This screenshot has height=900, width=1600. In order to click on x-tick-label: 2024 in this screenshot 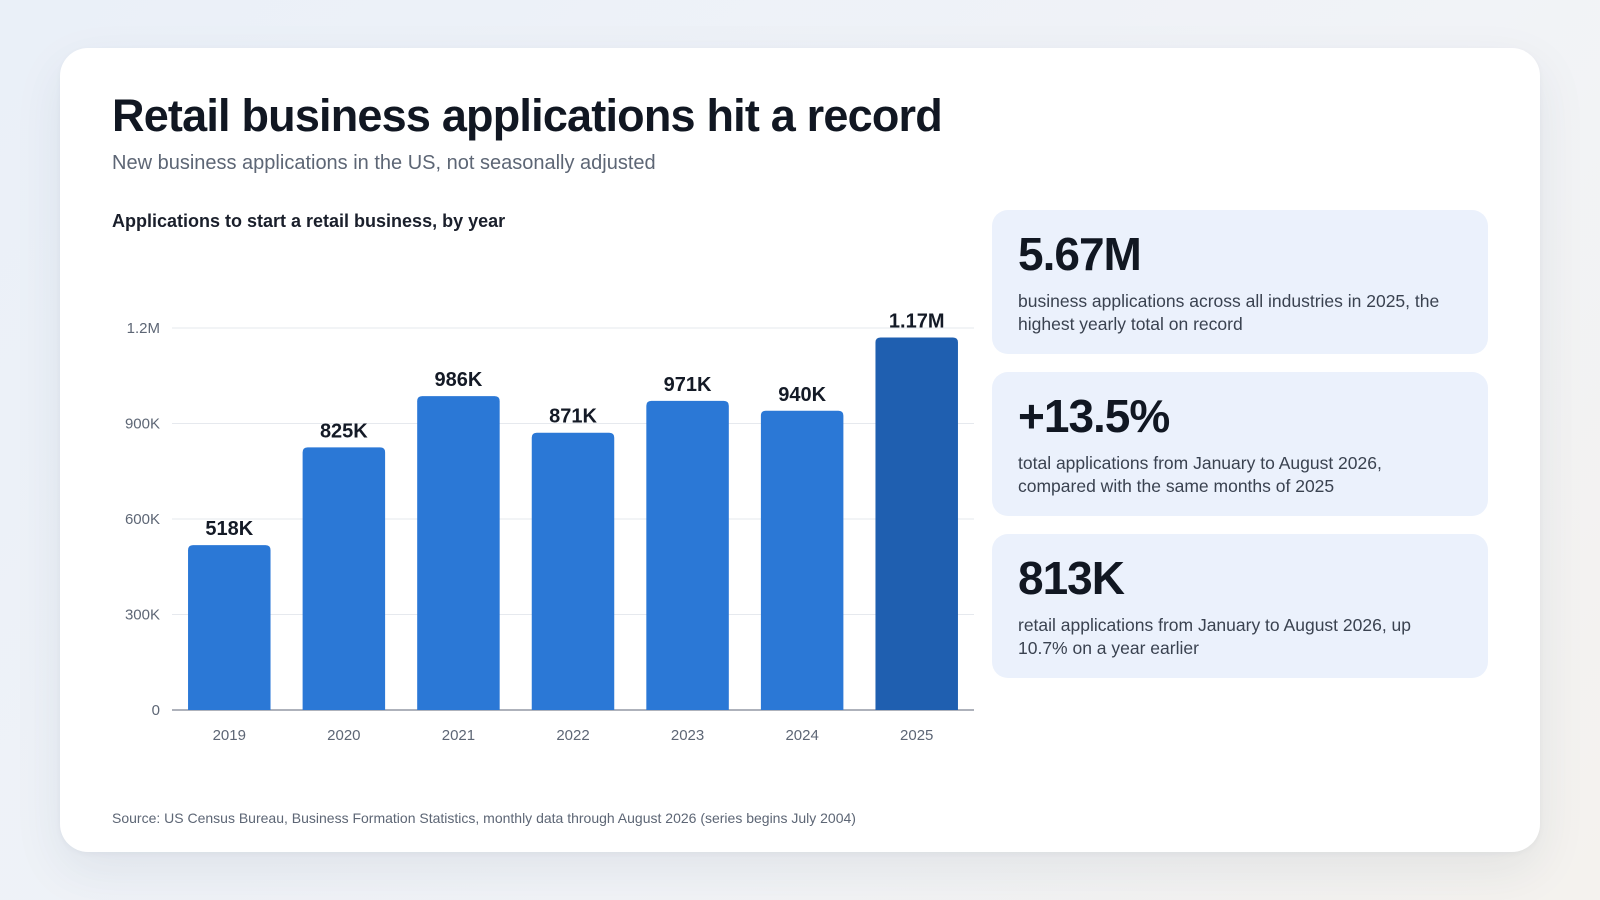, I will do `click(801, 735)`.